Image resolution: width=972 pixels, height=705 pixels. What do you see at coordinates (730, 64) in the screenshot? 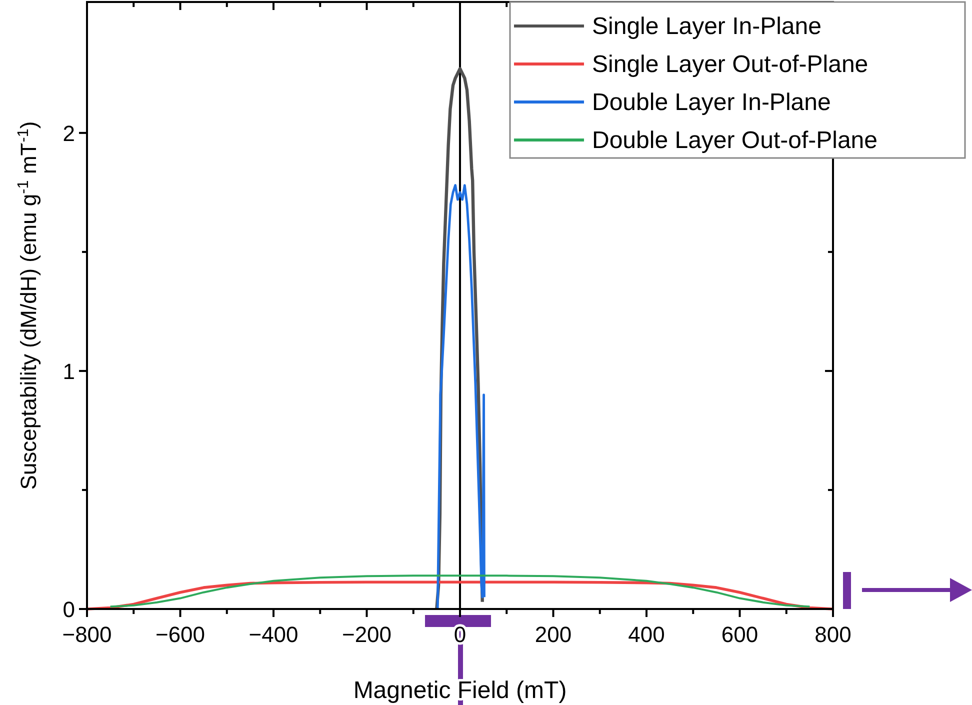
I see `legend-label: Single Layer Out-of-Plane` at bounding box center [730, 64].